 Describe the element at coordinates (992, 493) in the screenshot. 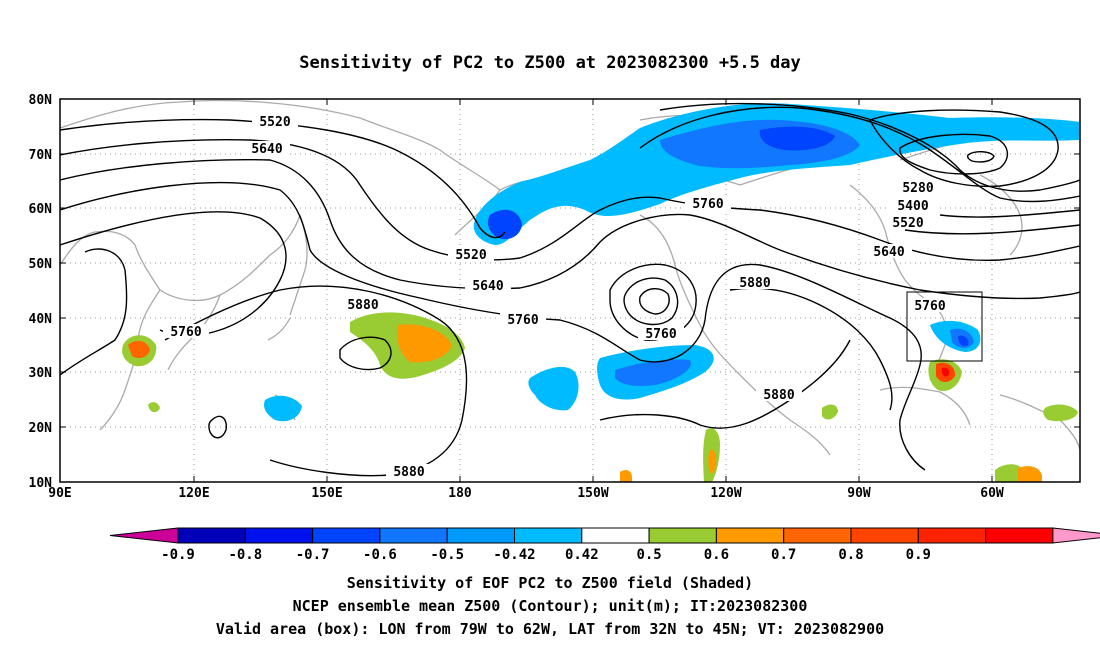

I see `lon-label: 60W` at that location.